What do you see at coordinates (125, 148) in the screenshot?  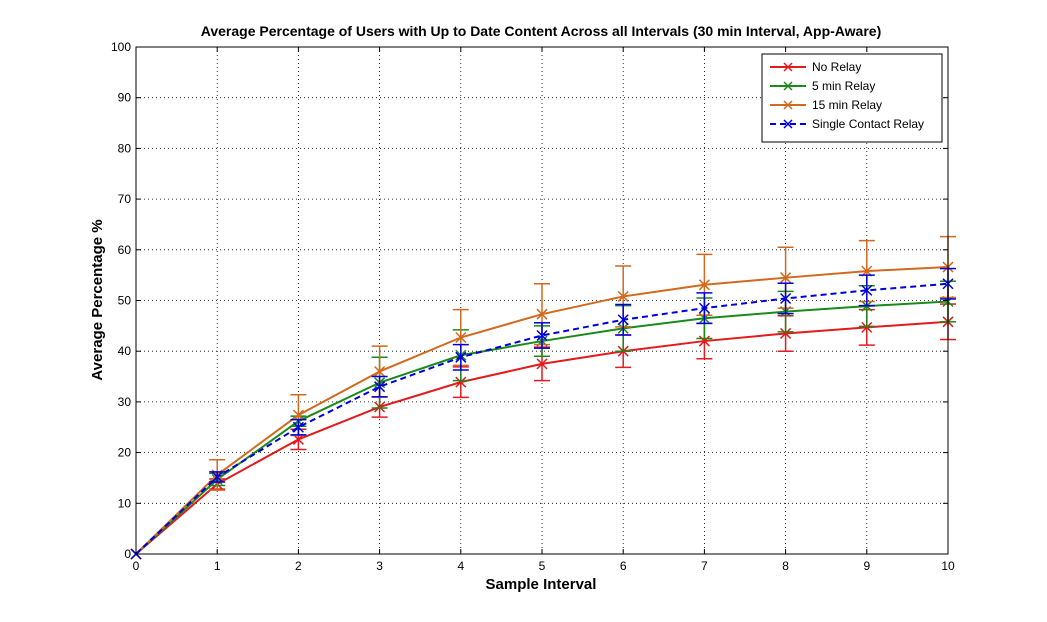 I see `y-tick-label: 80` at bounding box center [125, 148].